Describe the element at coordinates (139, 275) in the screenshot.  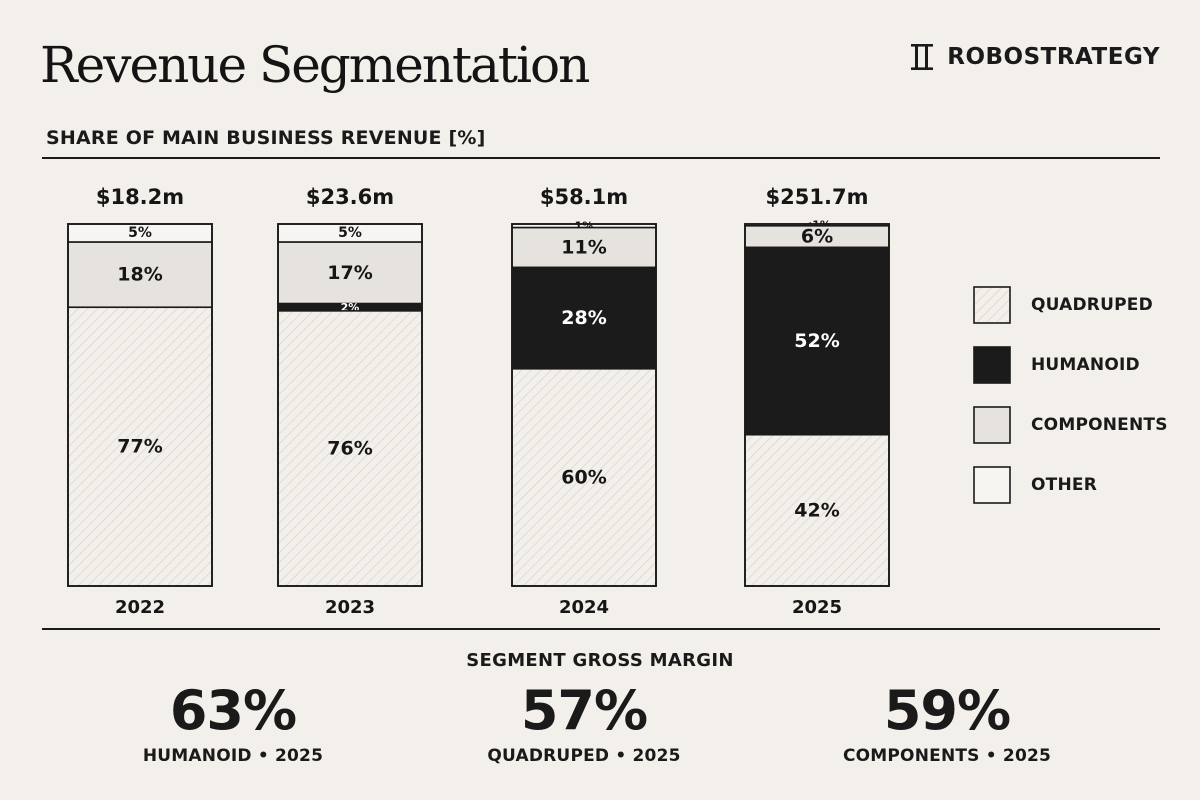
I see `segment-value-label: 18%` at that location.